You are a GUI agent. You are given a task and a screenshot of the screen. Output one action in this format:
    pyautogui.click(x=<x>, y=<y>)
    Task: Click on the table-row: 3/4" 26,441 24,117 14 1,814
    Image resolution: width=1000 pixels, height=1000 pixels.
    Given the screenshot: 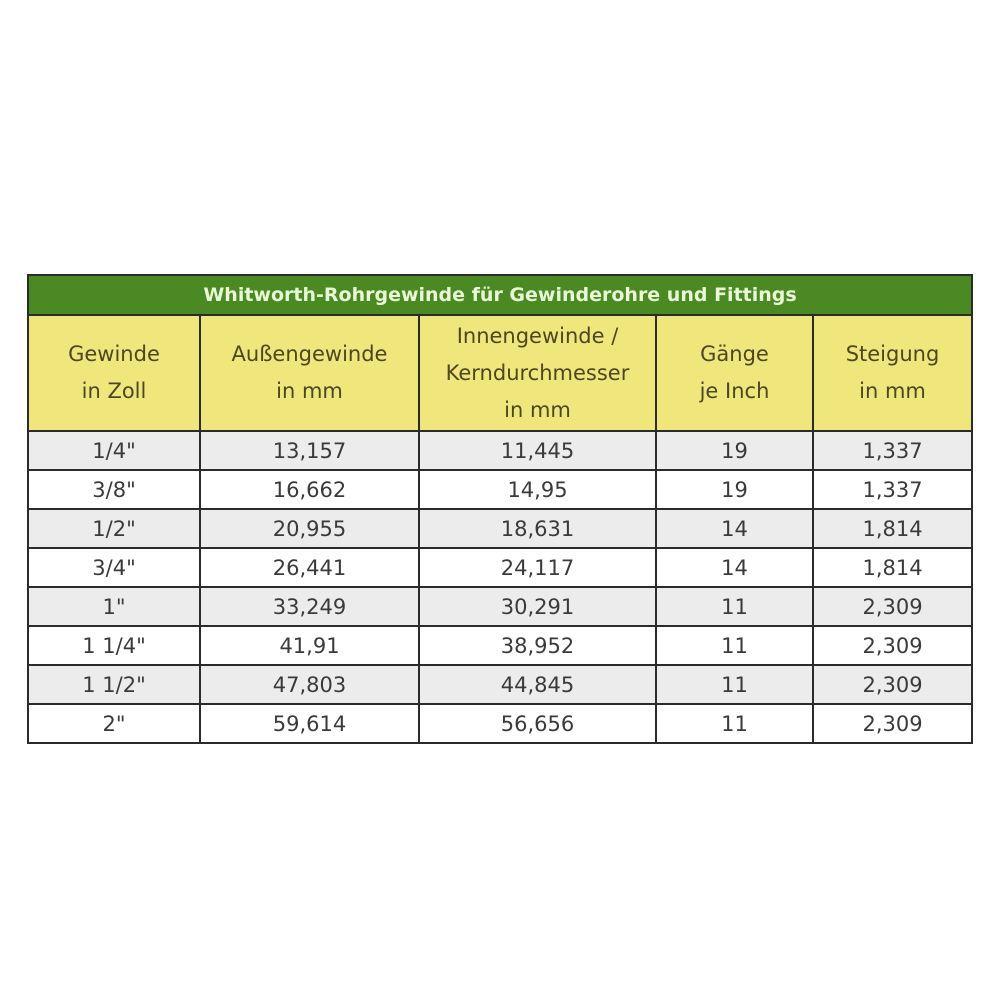 What is the action you would take?
    pyautogui.click(x=500, y=567)
    